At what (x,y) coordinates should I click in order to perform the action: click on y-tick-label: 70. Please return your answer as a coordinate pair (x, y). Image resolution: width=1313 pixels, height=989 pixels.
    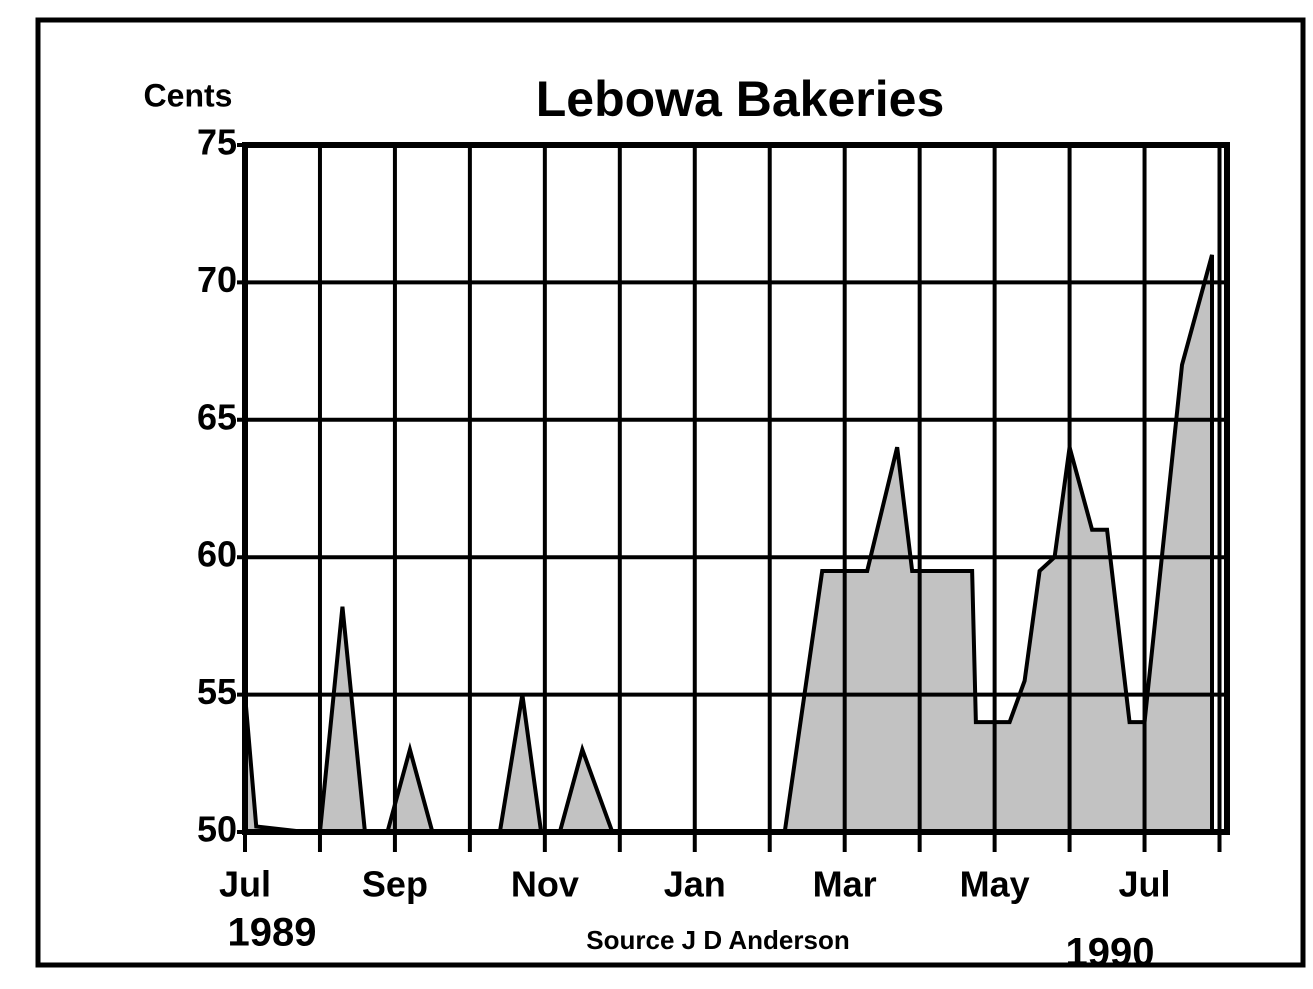
    Looking at the image, I should click on (217, 279).